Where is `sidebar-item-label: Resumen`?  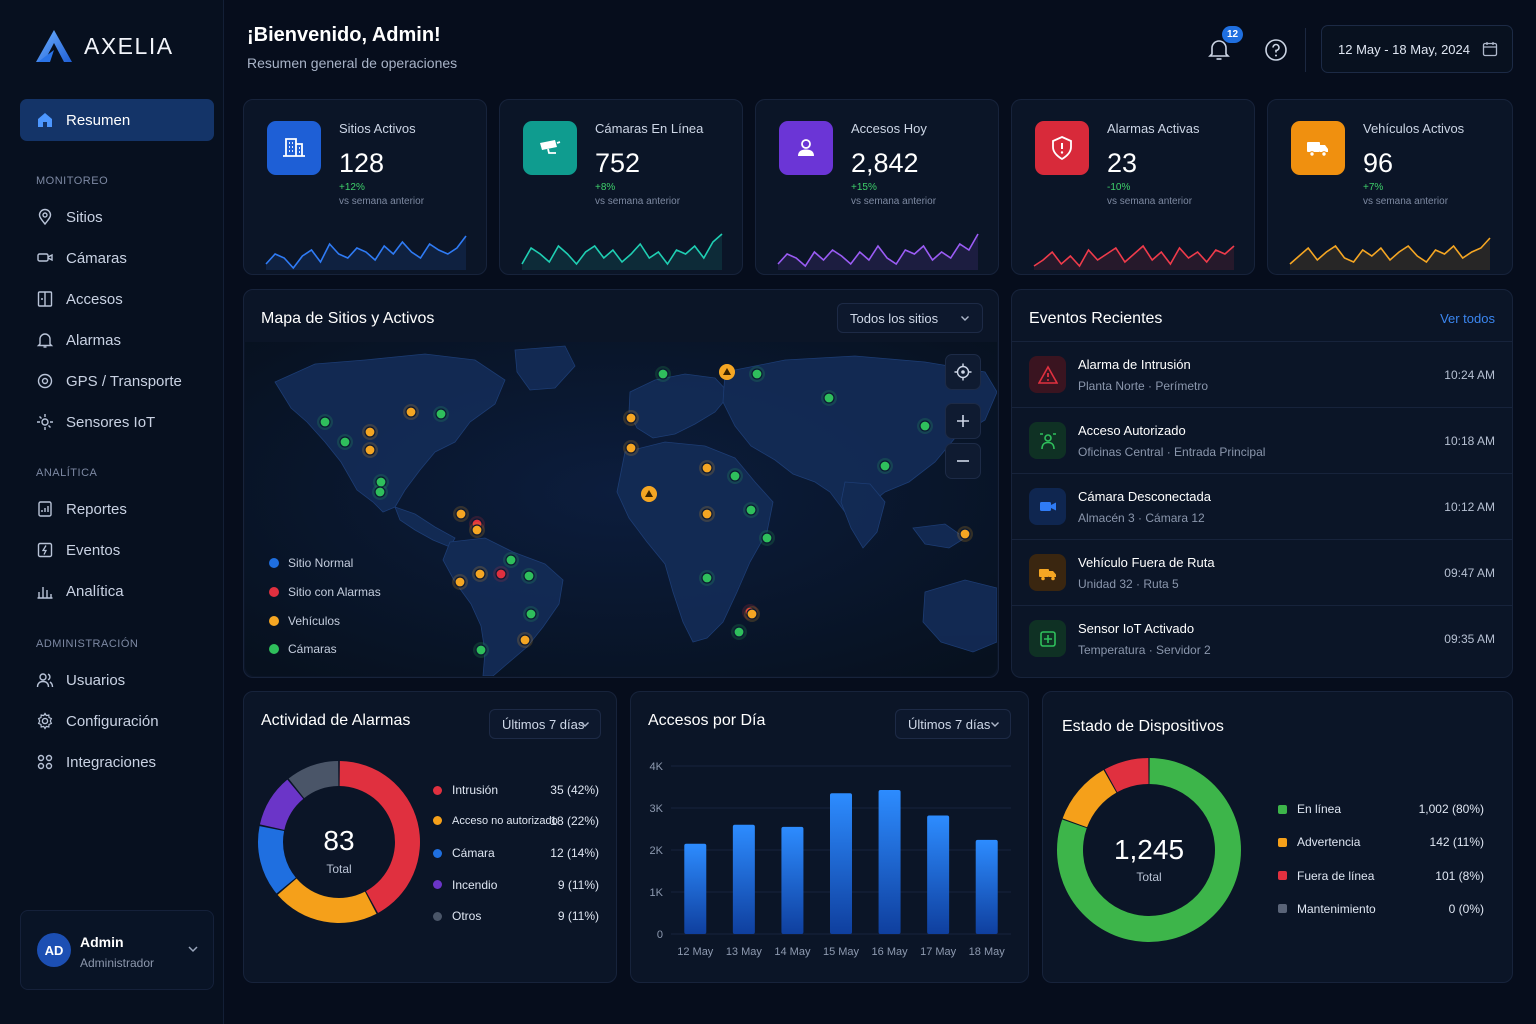 sidebar-item-label: Resumen is located at coordinates (98, 120).